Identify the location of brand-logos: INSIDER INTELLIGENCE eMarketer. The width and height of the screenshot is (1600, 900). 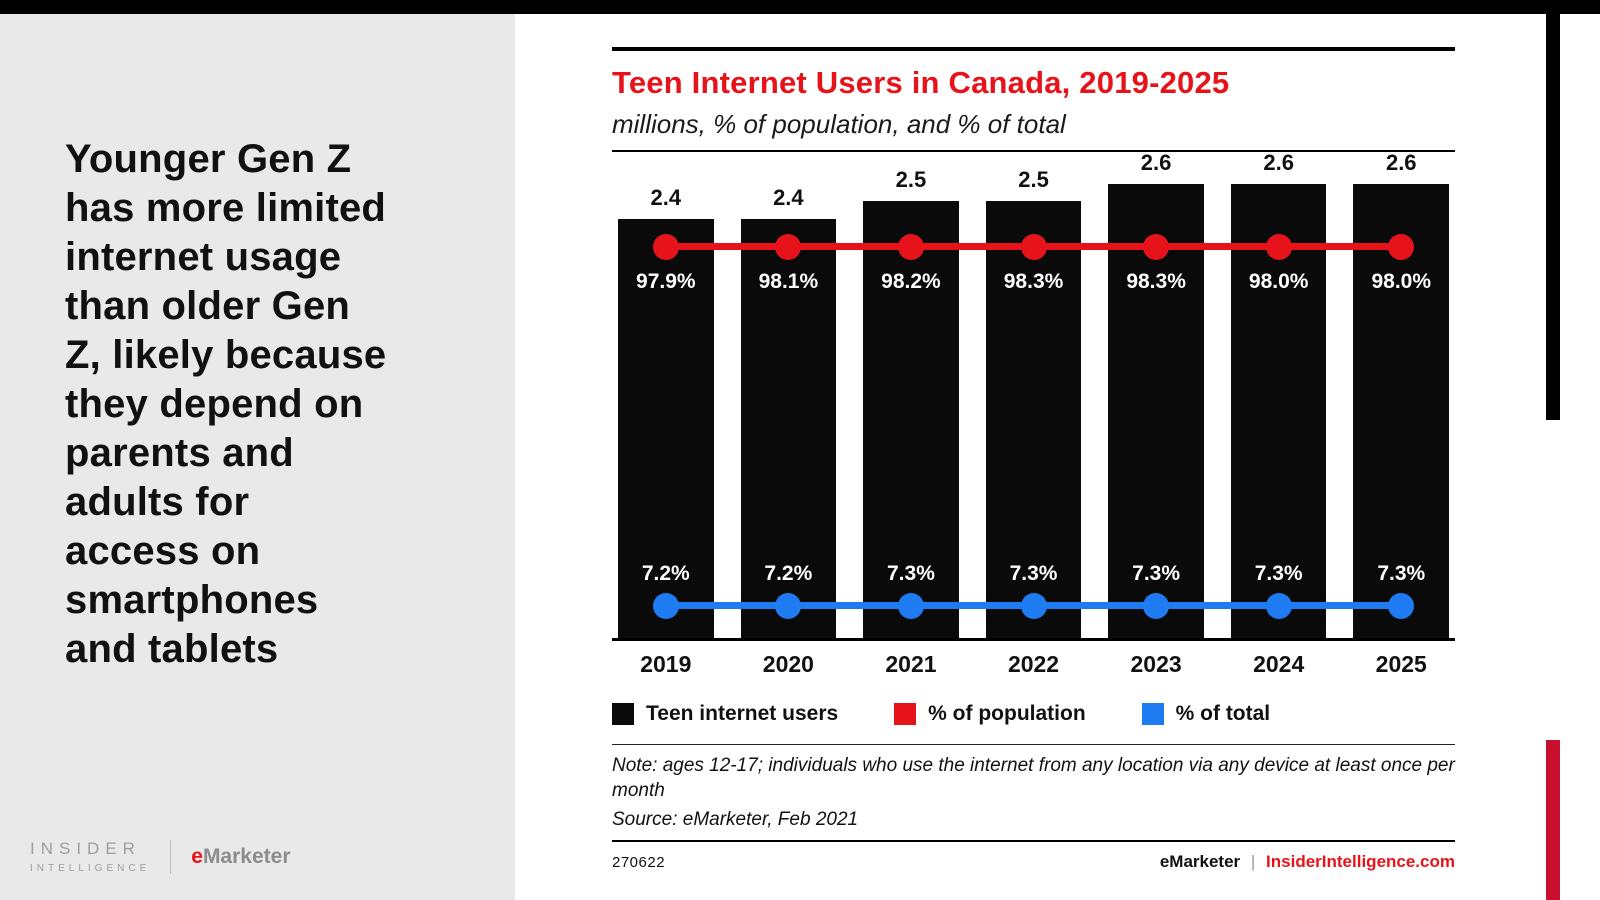
(160, 856).